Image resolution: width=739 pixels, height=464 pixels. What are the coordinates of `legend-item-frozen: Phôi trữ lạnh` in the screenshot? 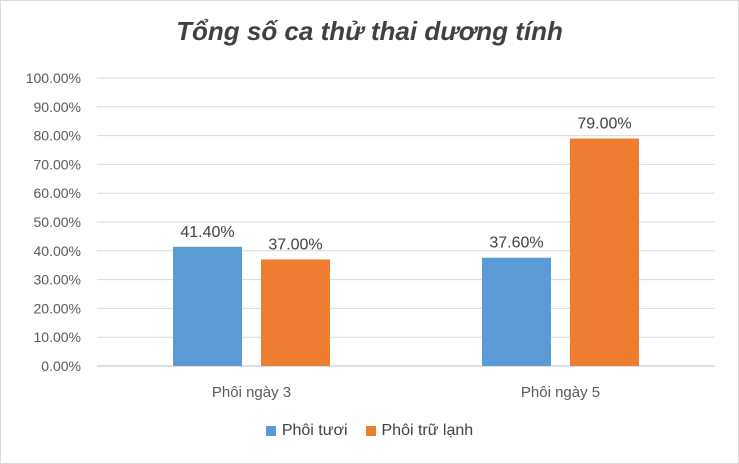 It's located at (419, 431).